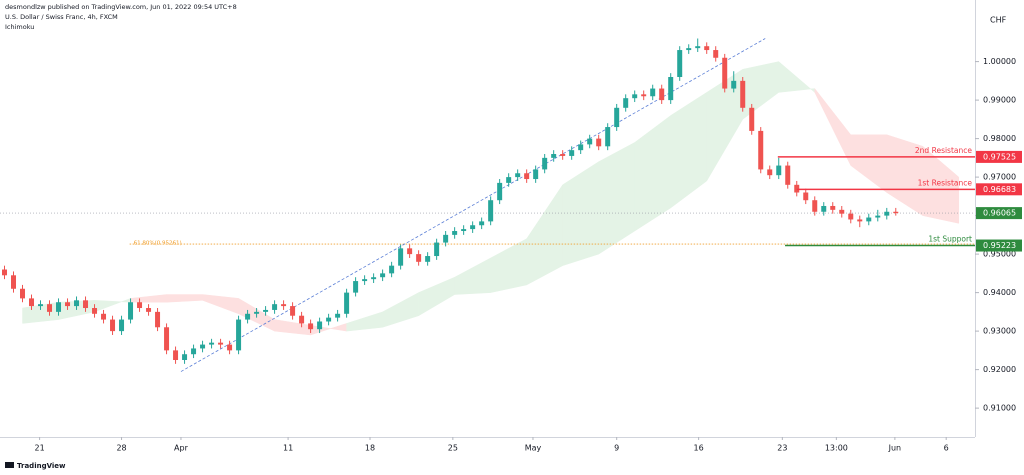 This screenshot has height=475, width=1024. I want to click on x-tick-label: 23, so click(782, 448).